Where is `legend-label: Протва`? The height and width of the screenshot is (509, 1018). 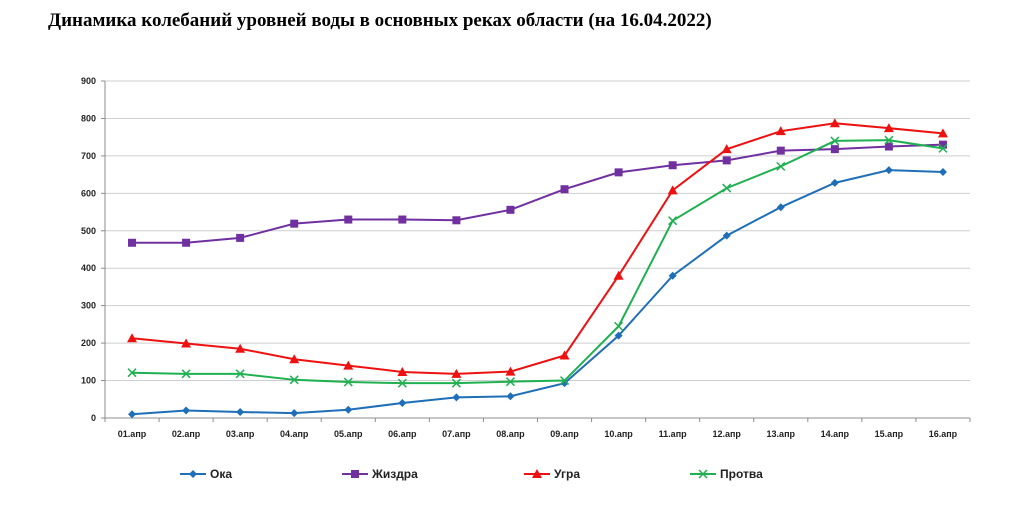 legend-label: Протва is located at coordinates (741, 474).